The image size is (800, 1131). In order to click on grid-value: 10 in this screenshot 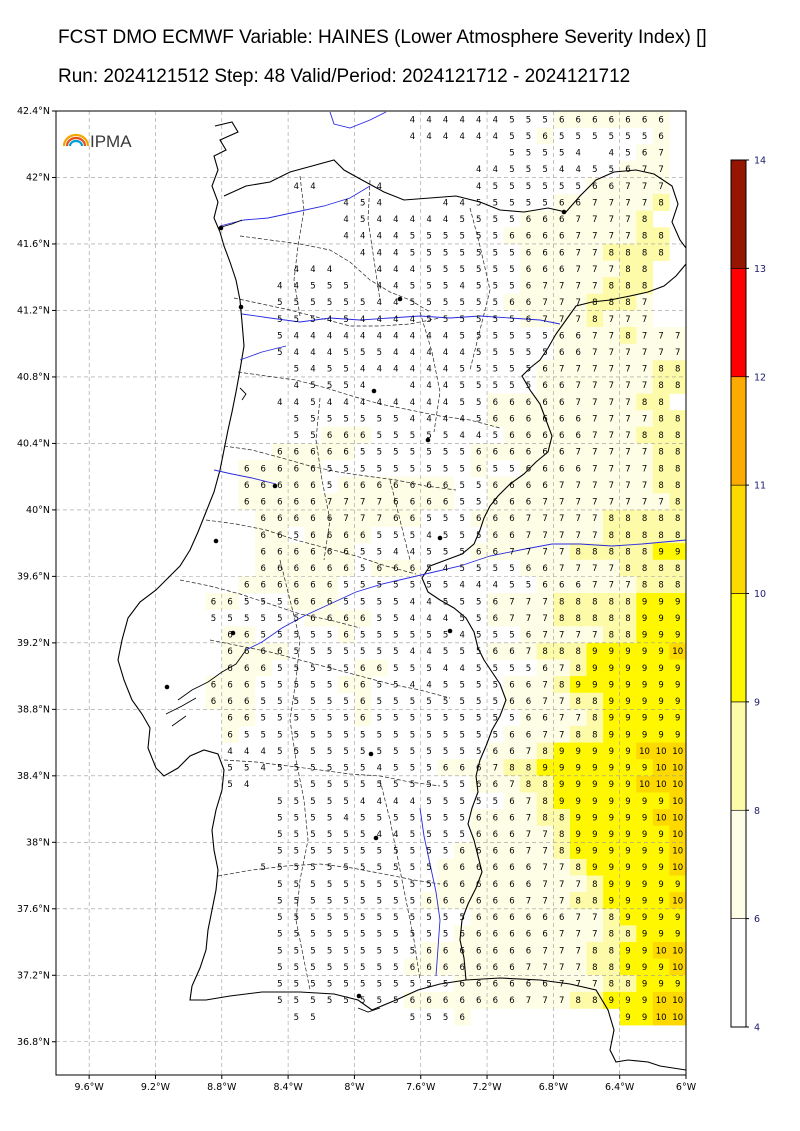, I will do `click(694, 802)`.